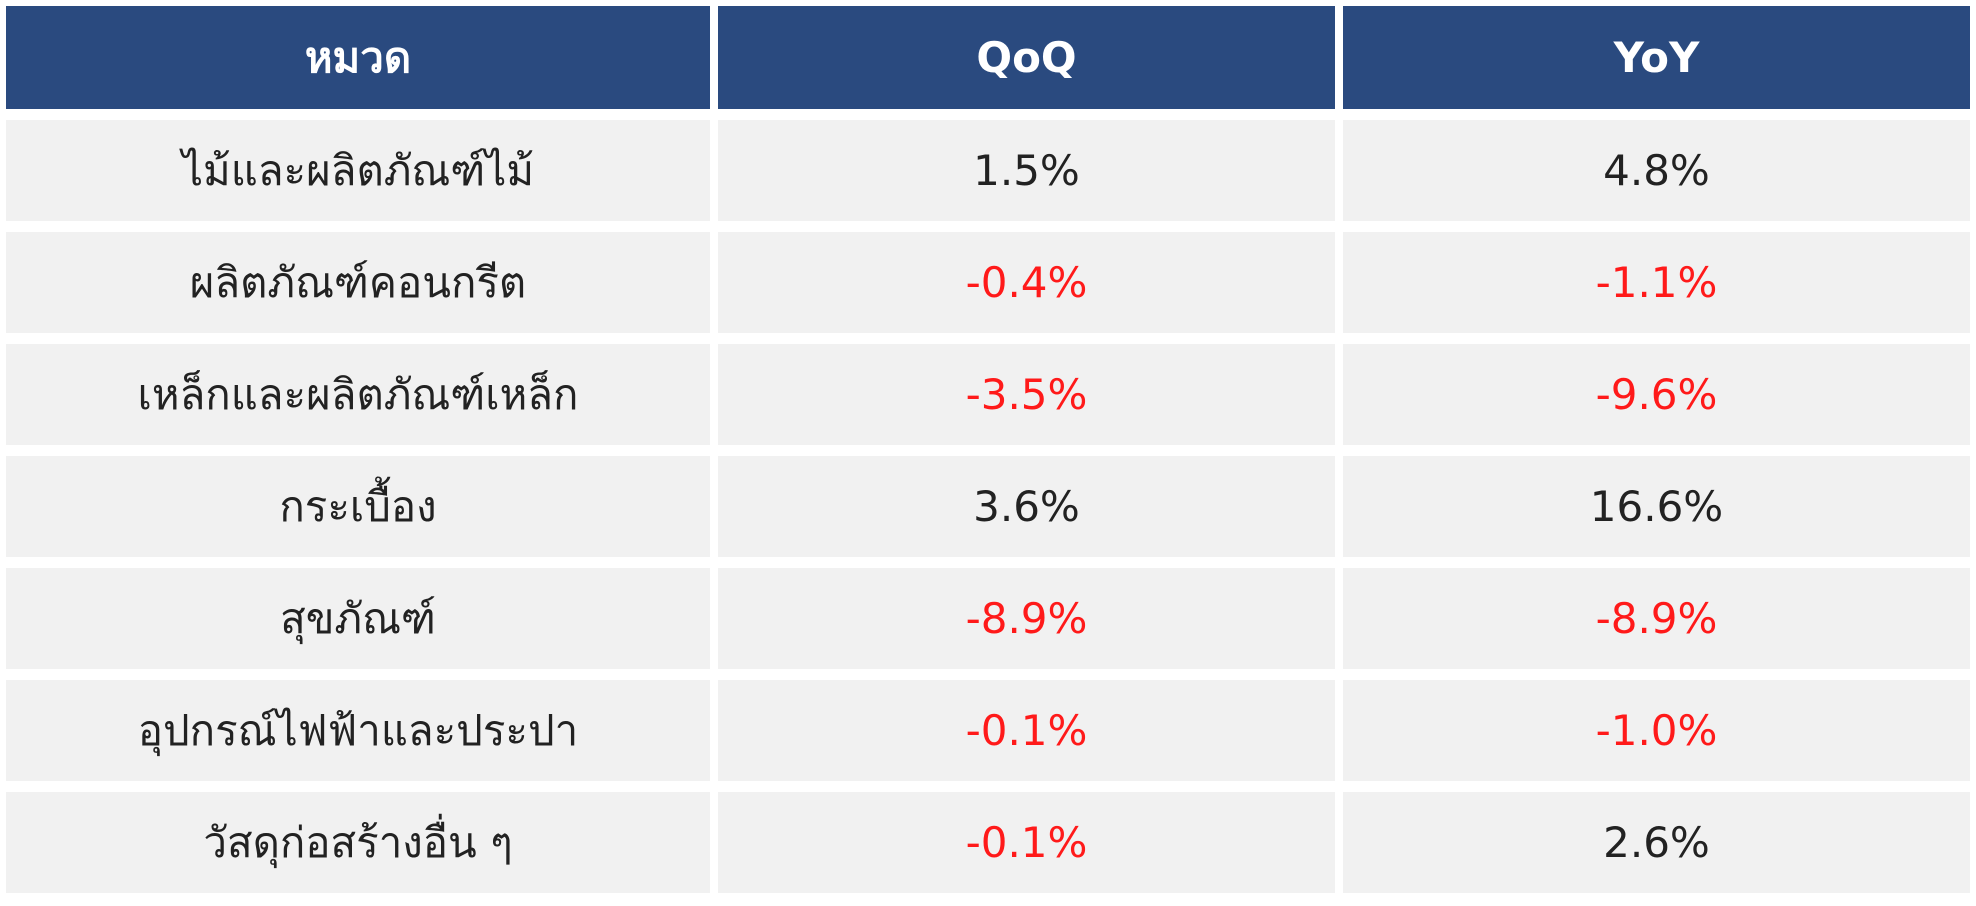 Image resolution: width=1976 pixels, height=906 pixels. Describe the element at coordinates (358, 57) in the screenshot. I see `header-category: หมวด` at that location.